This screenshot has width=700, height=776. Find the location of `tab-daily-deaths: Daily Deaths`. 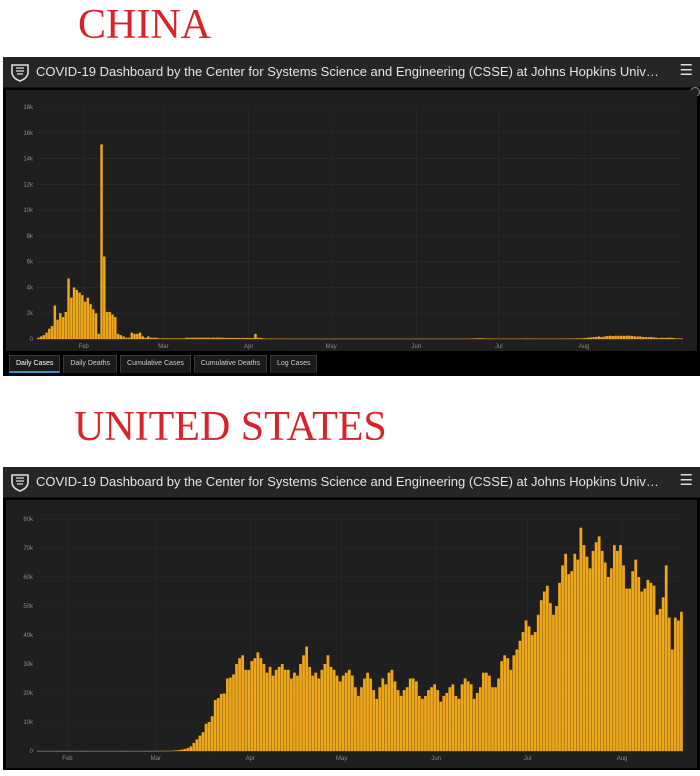

tab-daily-deaths: Daily Deaths is located at coordinates (90, 364).